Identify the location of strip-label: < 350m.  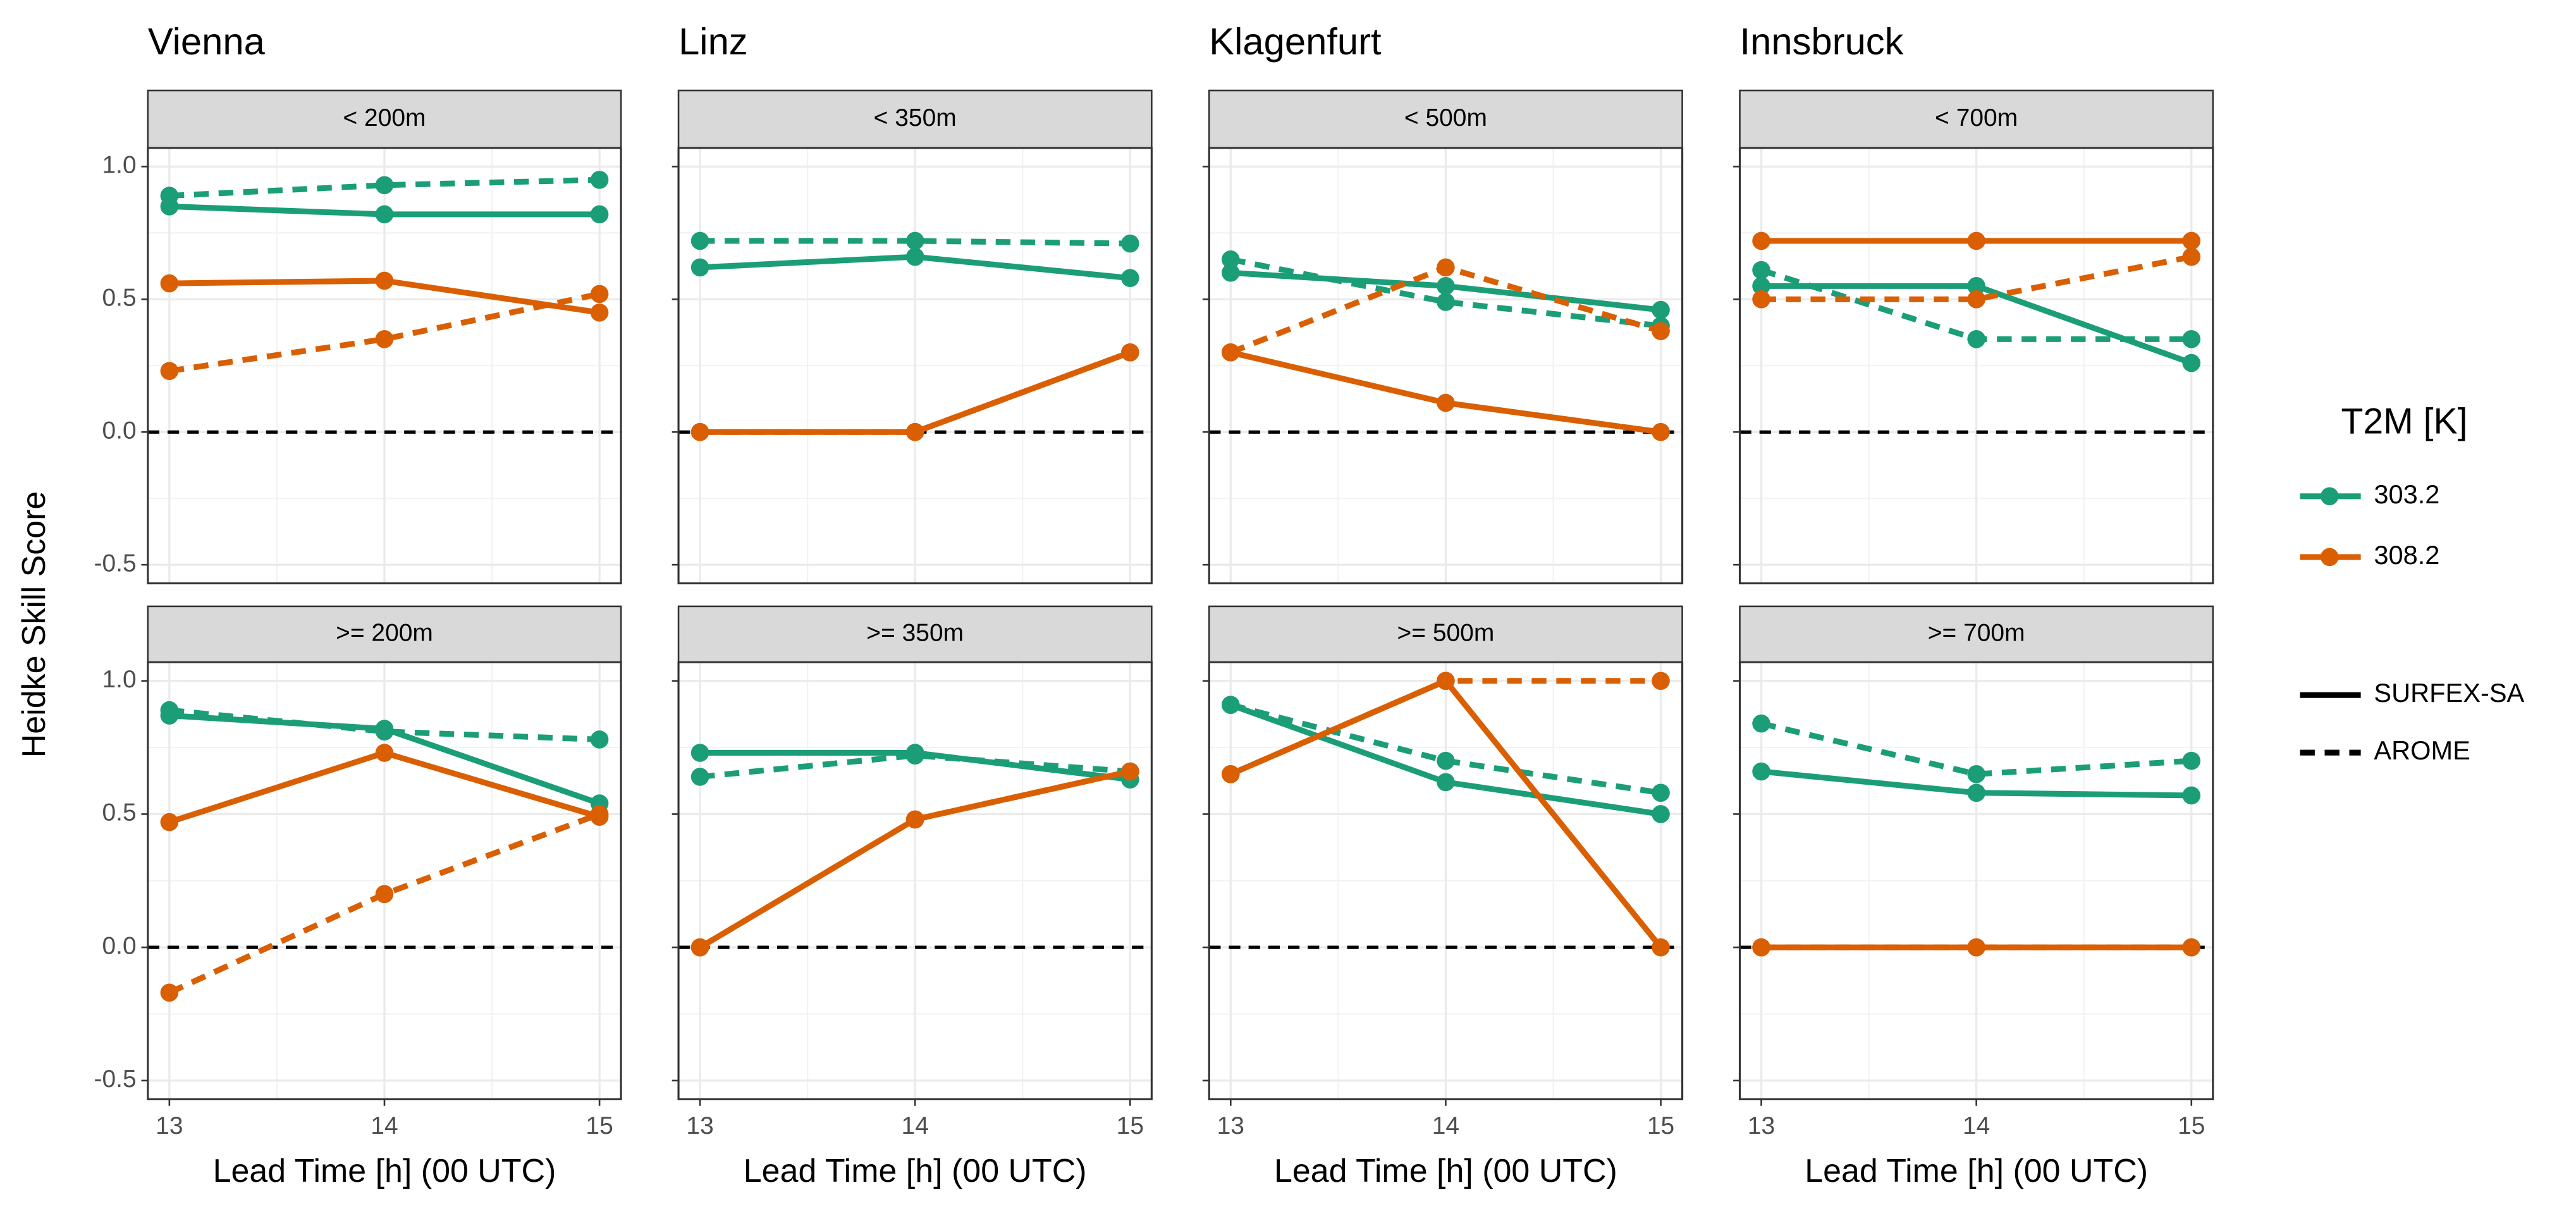
(915, 118).